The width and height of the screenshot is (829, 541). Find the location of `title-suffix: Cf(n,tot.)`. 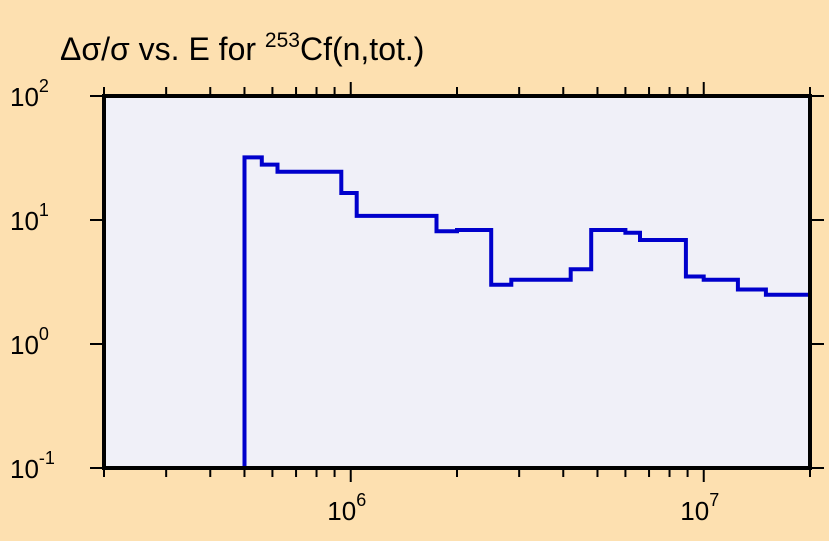

title-suffix: Cf(n,tot.) is located at coordinates (362, 49).